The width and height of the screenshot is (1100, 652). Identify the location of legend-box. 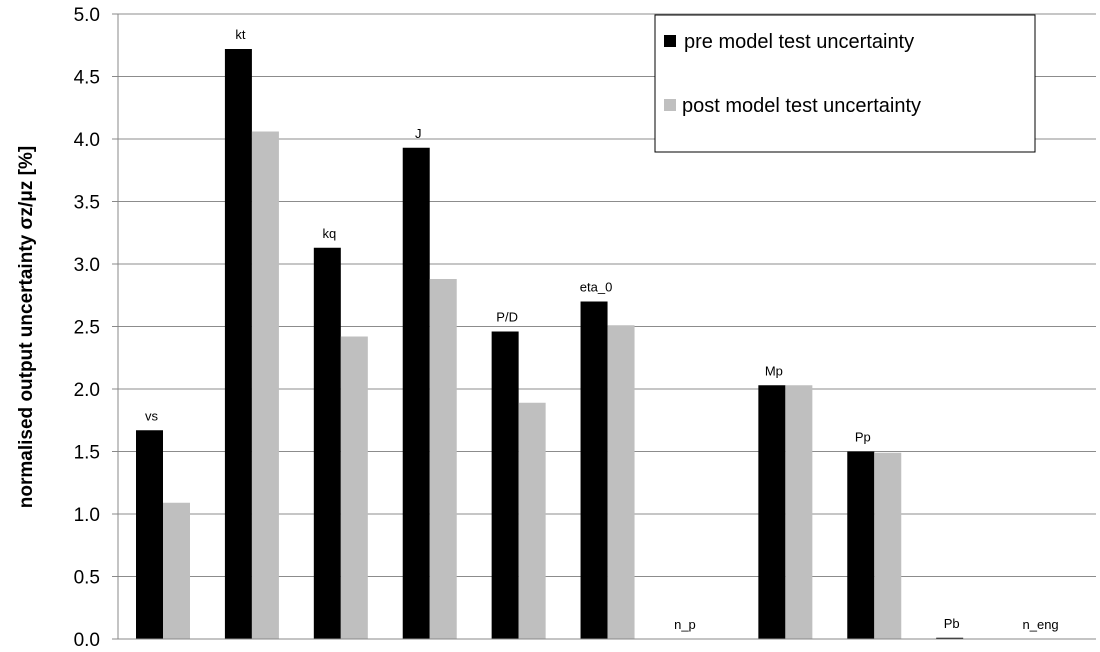
(845, 83).